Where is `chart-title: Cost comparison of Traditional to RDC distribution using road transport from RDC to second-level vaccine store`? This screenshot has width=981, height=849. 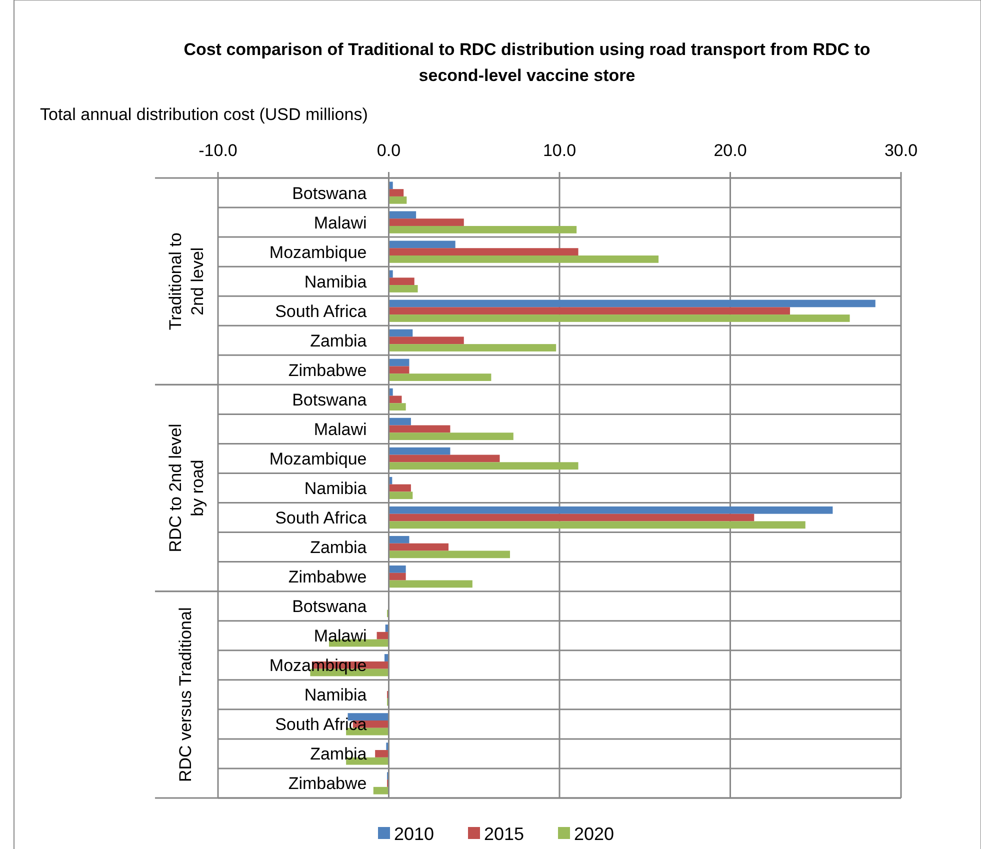 chart-title: Cost comparison of Traditional to RDC distribution using road transport from RDC to second-level vaccine store is located at coordinates (527, 62).